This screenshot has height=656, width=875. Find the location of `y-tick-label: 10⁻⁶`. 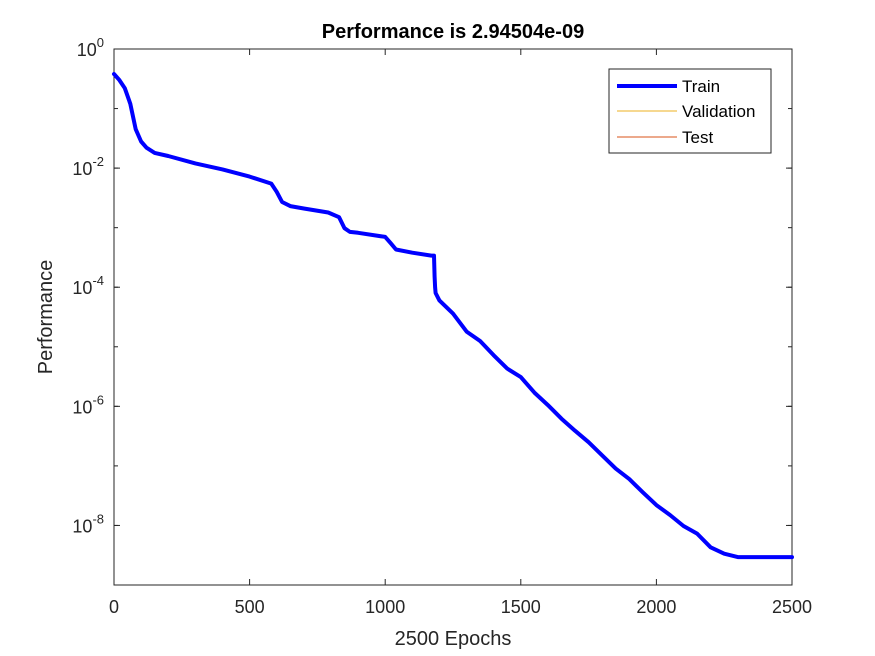

y-tick-label: 10⁻⁶ is located at coordinates (88, 404).